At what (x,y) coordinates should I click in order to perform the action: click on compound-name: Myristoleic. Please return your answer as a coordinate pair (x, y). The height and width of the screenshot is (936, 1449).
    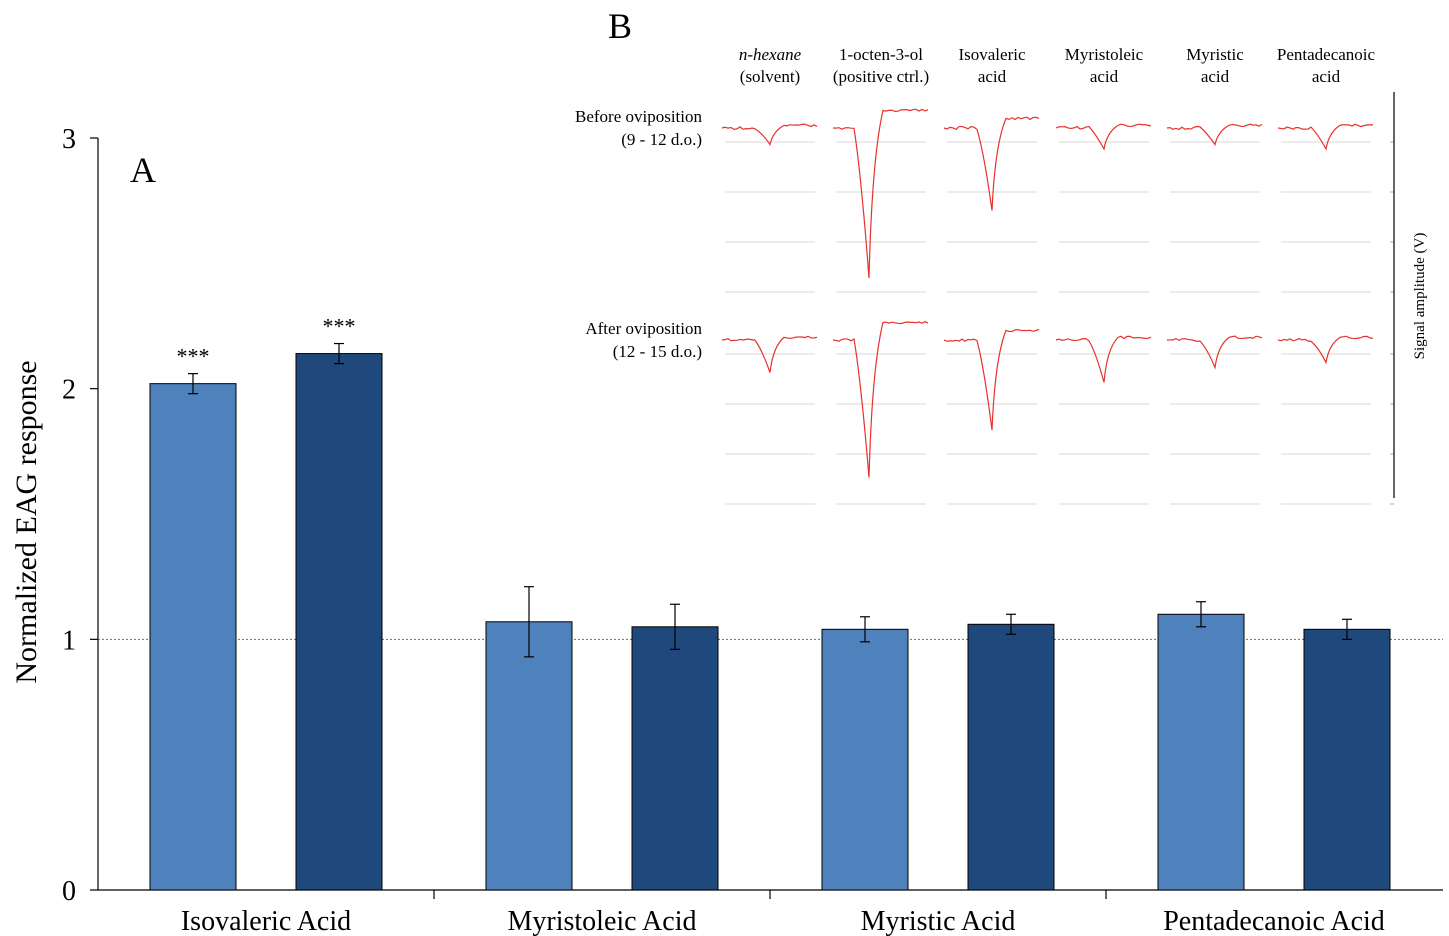
    Looking at the image, I should click on (1104, 54).